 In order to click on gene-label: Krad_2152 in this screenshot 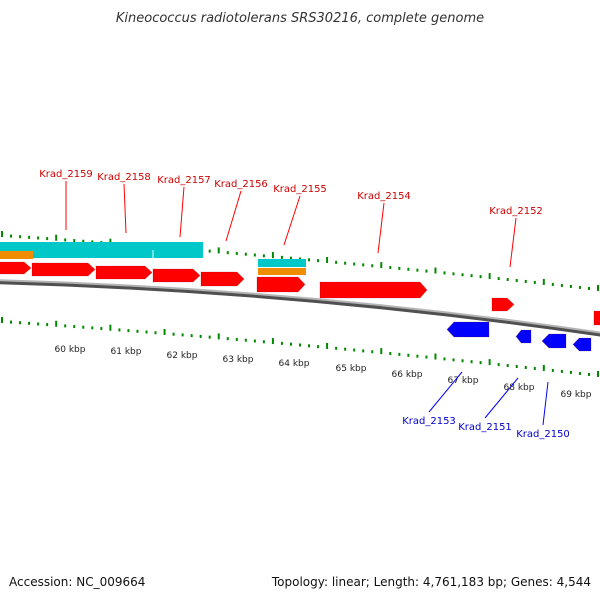, I will do `click(516, 211)`.